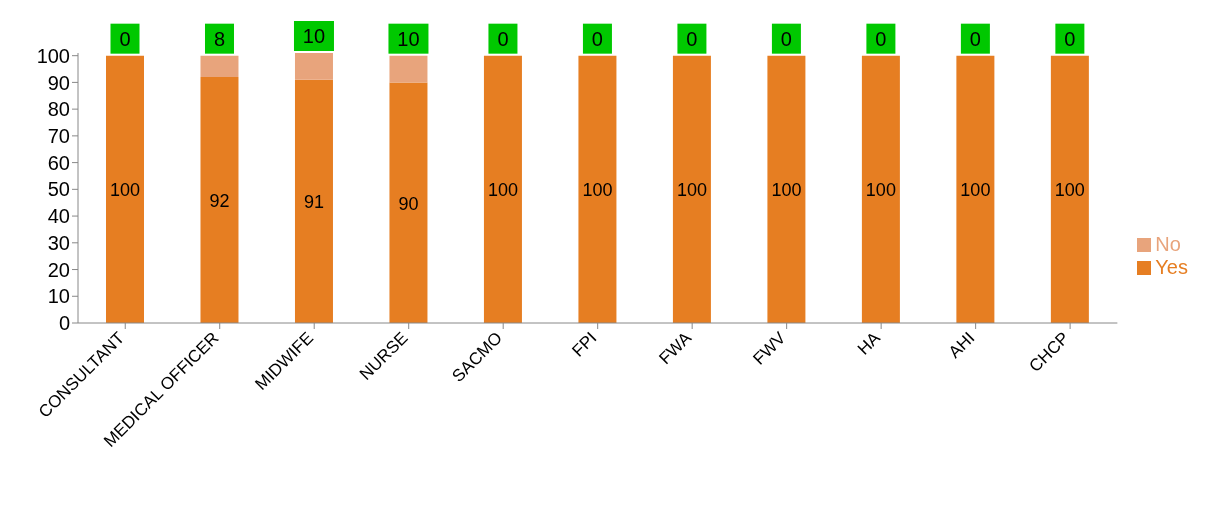 The image size is (1212, 508). I want to click on data-label: 92, so click(219, 201).